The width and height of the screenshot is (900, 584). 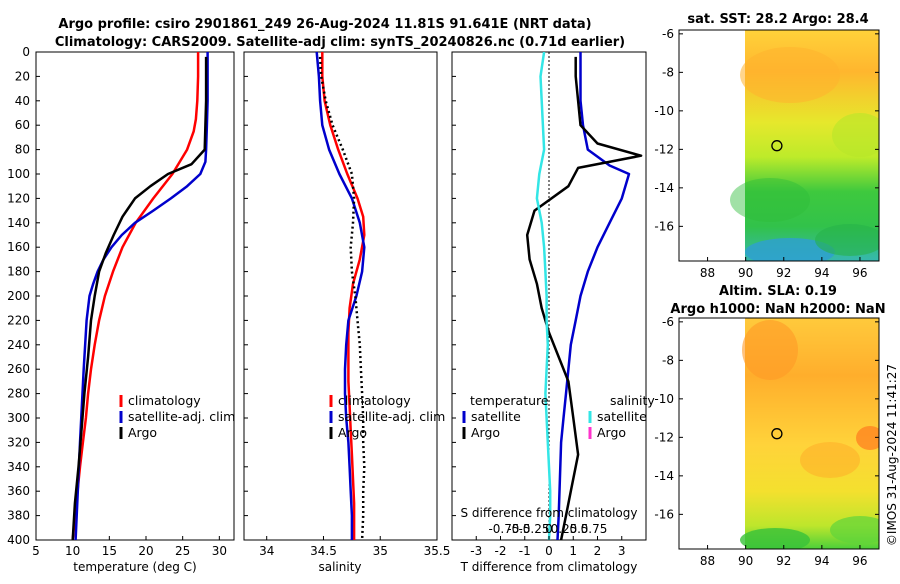 What do you see at coordinates (18, 320) in the screenshot?
I see `depth-tick-label: 220` at bounding box center [18, 320].